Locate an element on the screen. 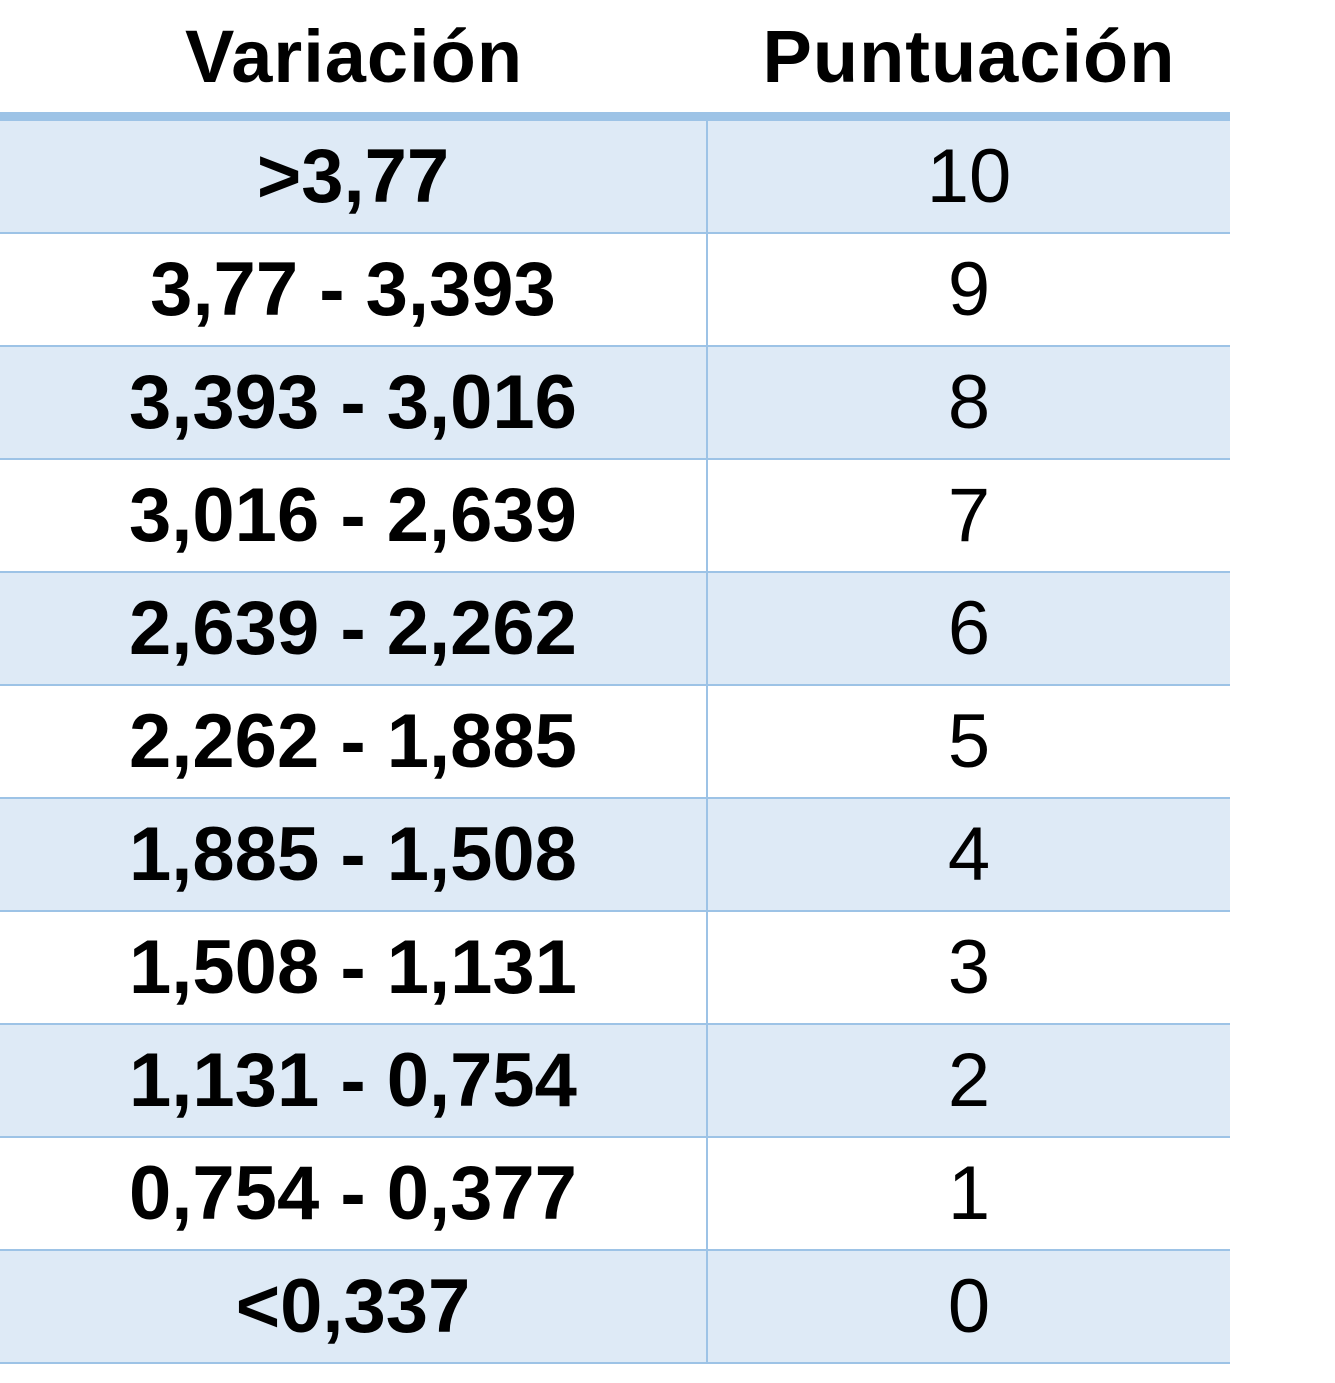  table-row: 1,508 - 1,131 3 is located at coordinates (615, 968).